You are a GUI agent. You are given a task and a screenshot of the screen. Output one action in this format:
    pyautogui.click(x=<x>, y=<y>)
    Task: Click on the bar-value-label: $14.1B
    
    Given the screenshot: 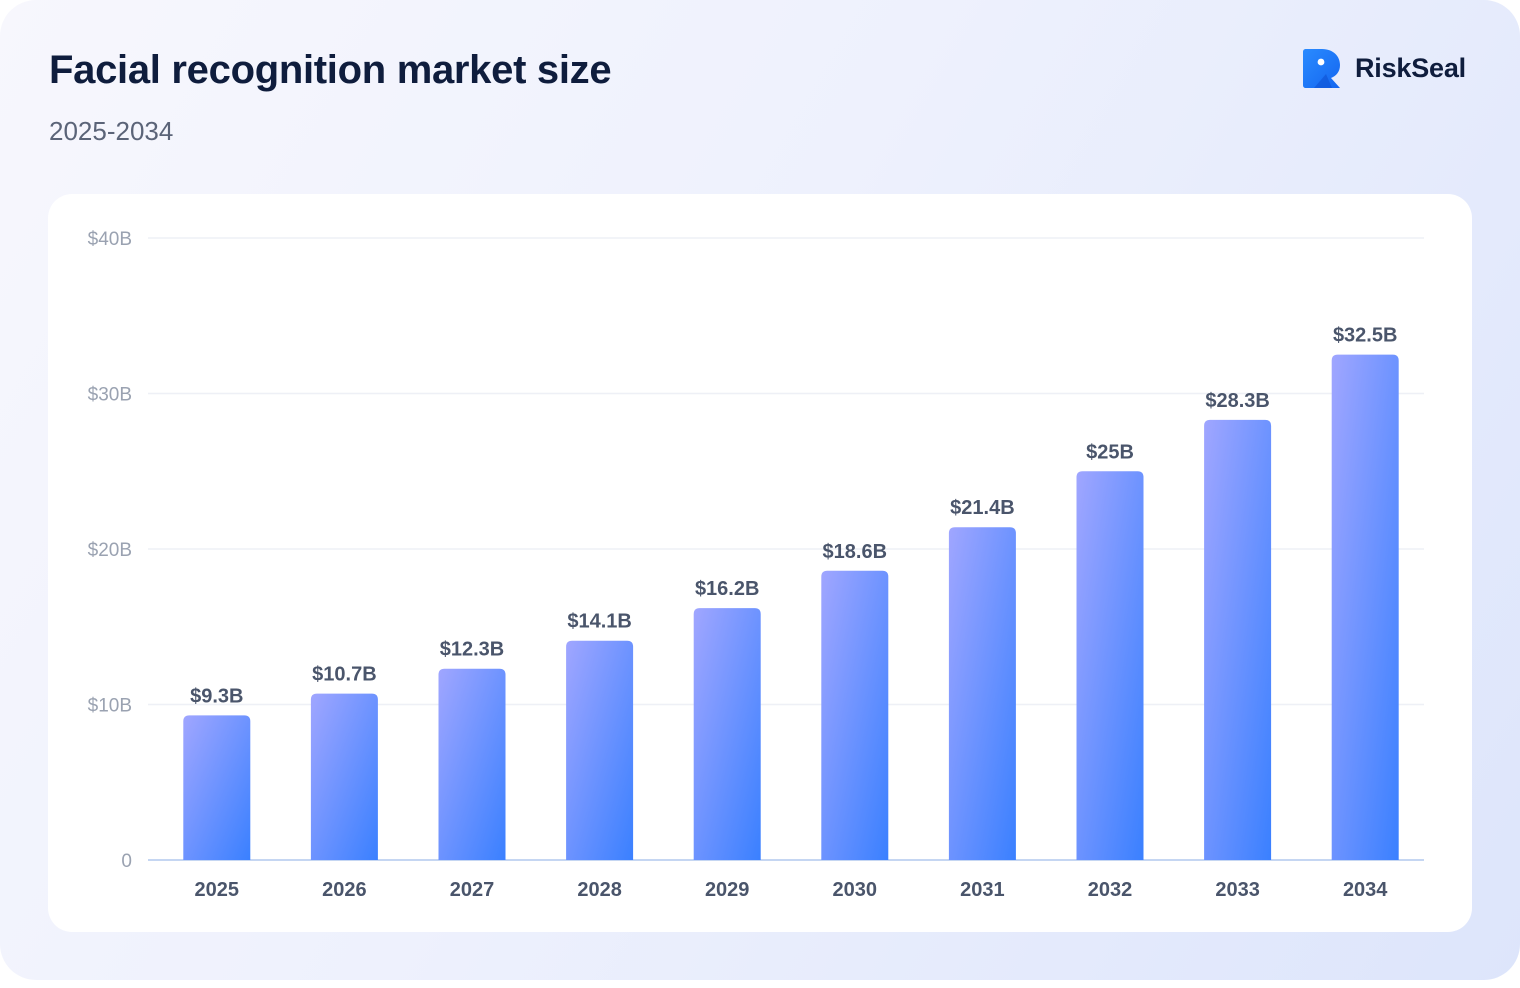 What is the action you would take?
    pyautogui.click(x=599, y=622)
    